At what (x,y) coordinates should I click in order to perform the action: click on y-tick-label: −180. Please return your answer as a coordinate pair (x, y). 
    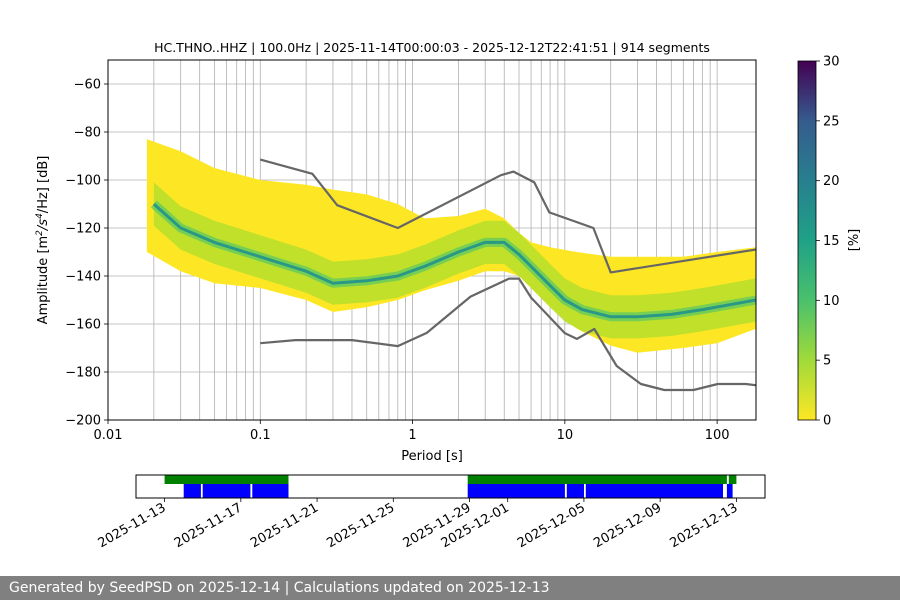
    Looking at the image, I should click on (83, 373).